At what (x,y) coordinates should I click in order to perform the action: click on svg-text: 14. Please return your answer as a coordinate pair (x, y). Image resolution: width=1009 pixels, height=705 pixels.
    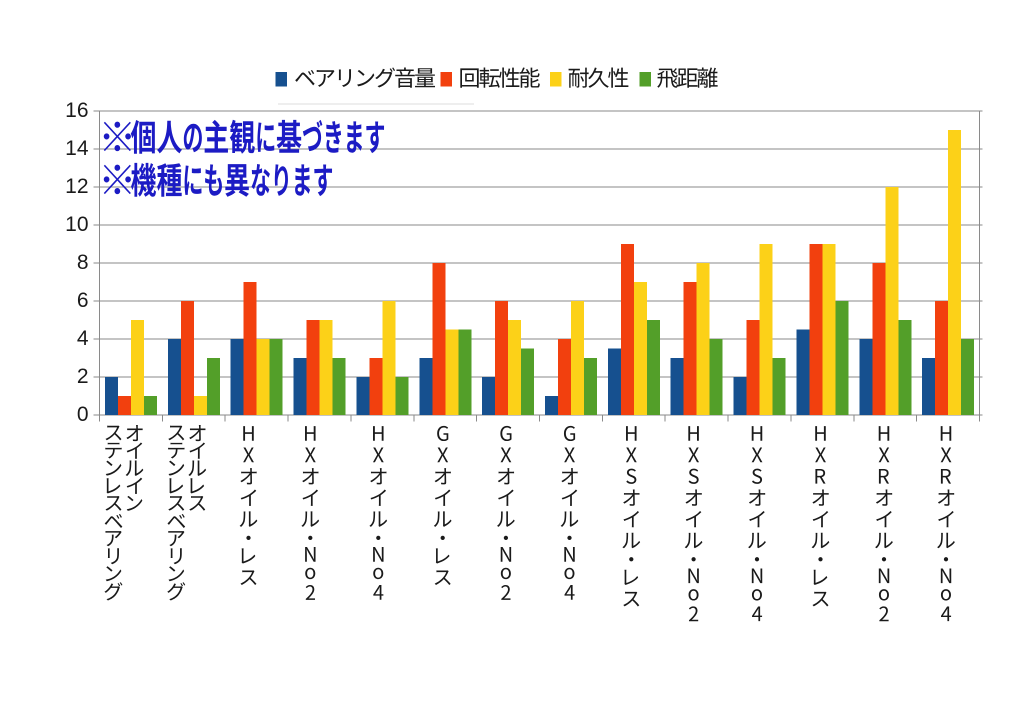
    Looking at the image, I should click on (77, 148).